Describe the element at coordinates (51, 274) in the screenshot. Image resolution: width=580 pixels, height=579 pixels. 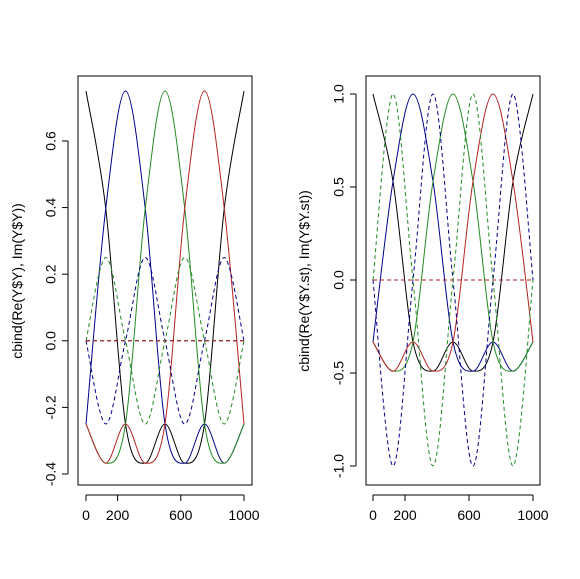
I see `left-y-tick-label-3: 0.2` at that location.